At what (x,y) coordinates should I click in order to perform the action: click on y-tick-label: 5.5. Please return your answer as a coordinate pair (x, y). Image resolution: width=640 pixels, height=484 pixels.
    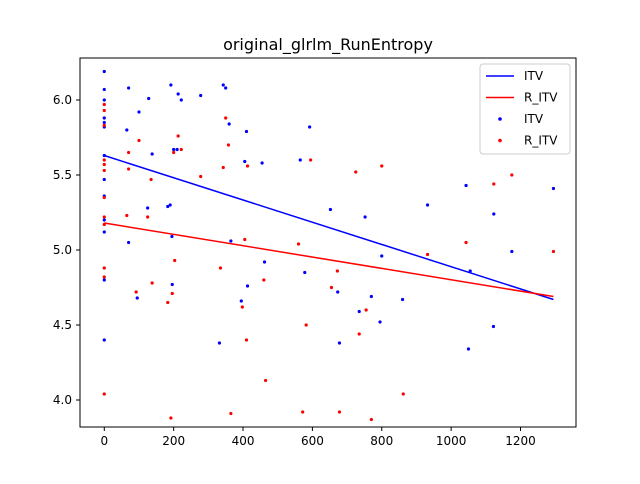
    Looking at the image, I should click on (62, 175).